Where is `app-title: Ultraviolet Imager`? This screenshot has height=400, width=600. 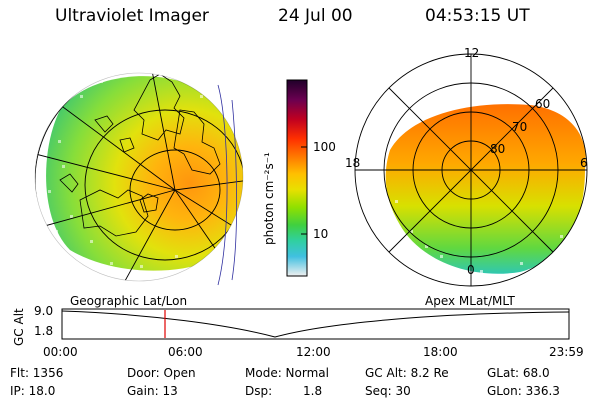
app-title: Ultraviolet Imager is located at coordinates (132, 16).